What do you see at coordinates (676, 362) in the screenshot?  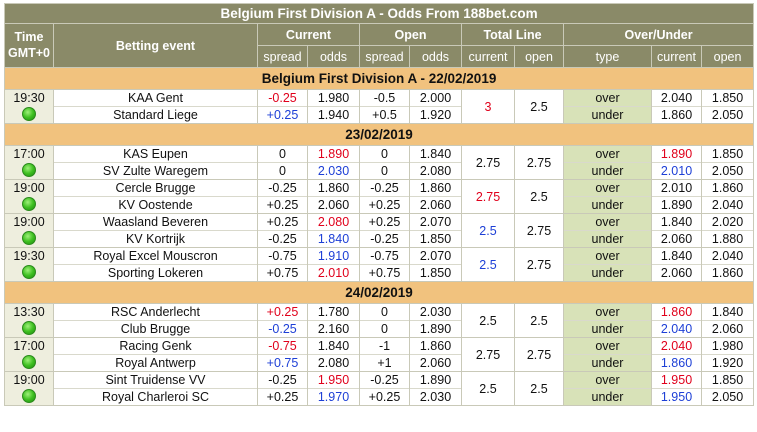 I see `ou-current-away: 1.860` at bounding box center [676, 362].